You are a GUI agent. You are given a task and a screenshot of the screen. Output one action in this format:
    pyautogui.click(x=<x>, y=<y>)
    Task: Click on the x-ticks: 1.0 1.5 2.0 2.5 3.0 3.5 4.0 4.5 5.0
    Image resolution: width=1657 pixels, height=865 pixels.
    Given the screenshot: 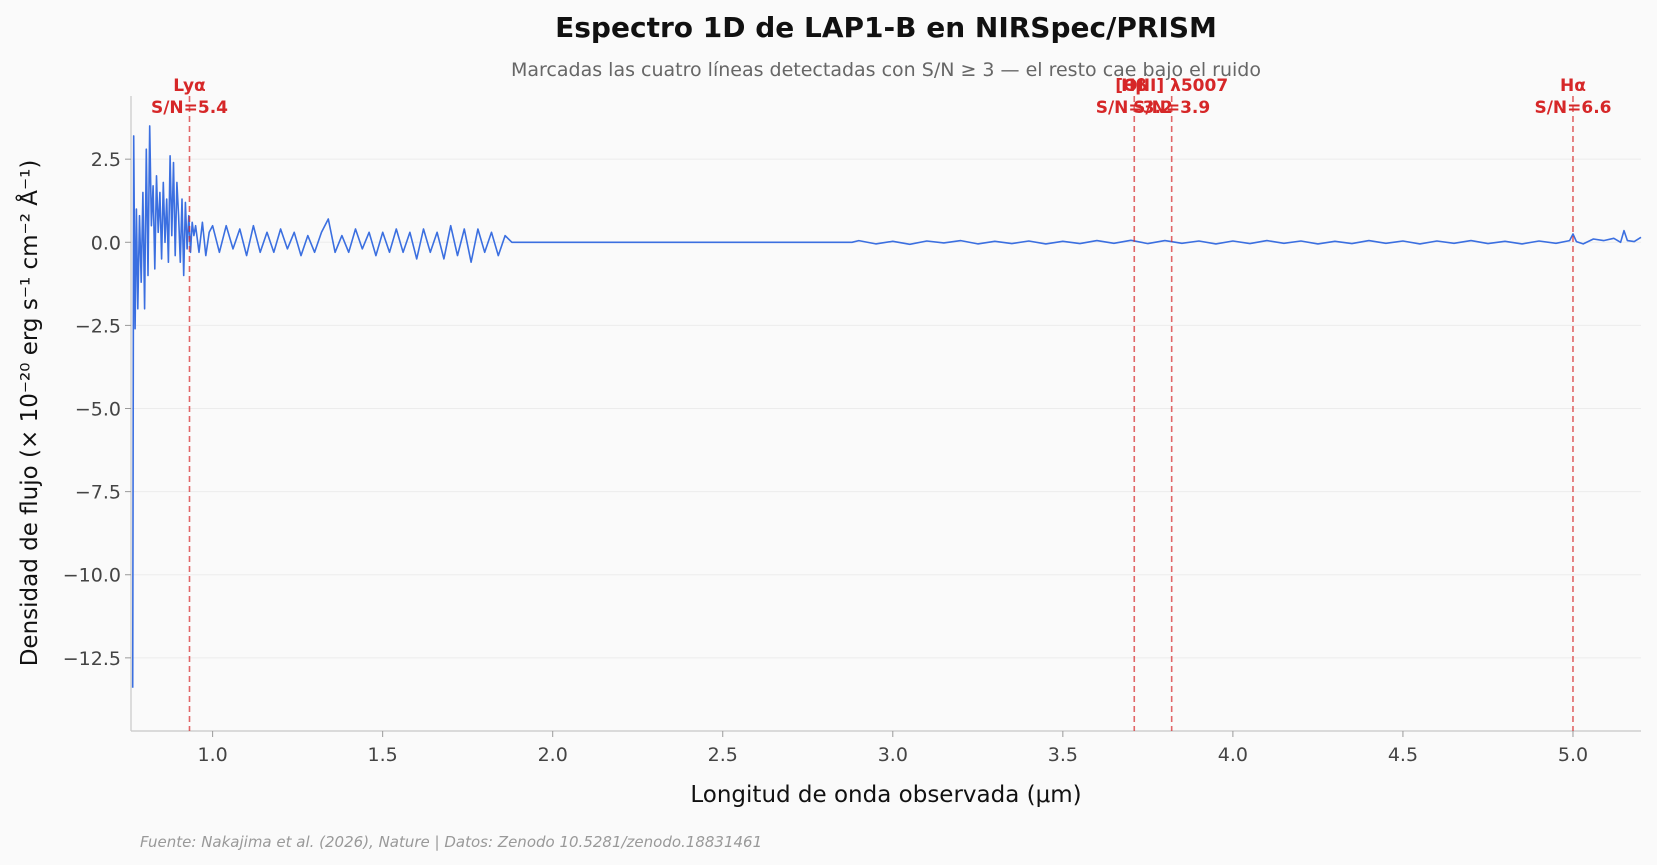 What is the action you would take?
    pyautogui.click(x=893, y=748)
    